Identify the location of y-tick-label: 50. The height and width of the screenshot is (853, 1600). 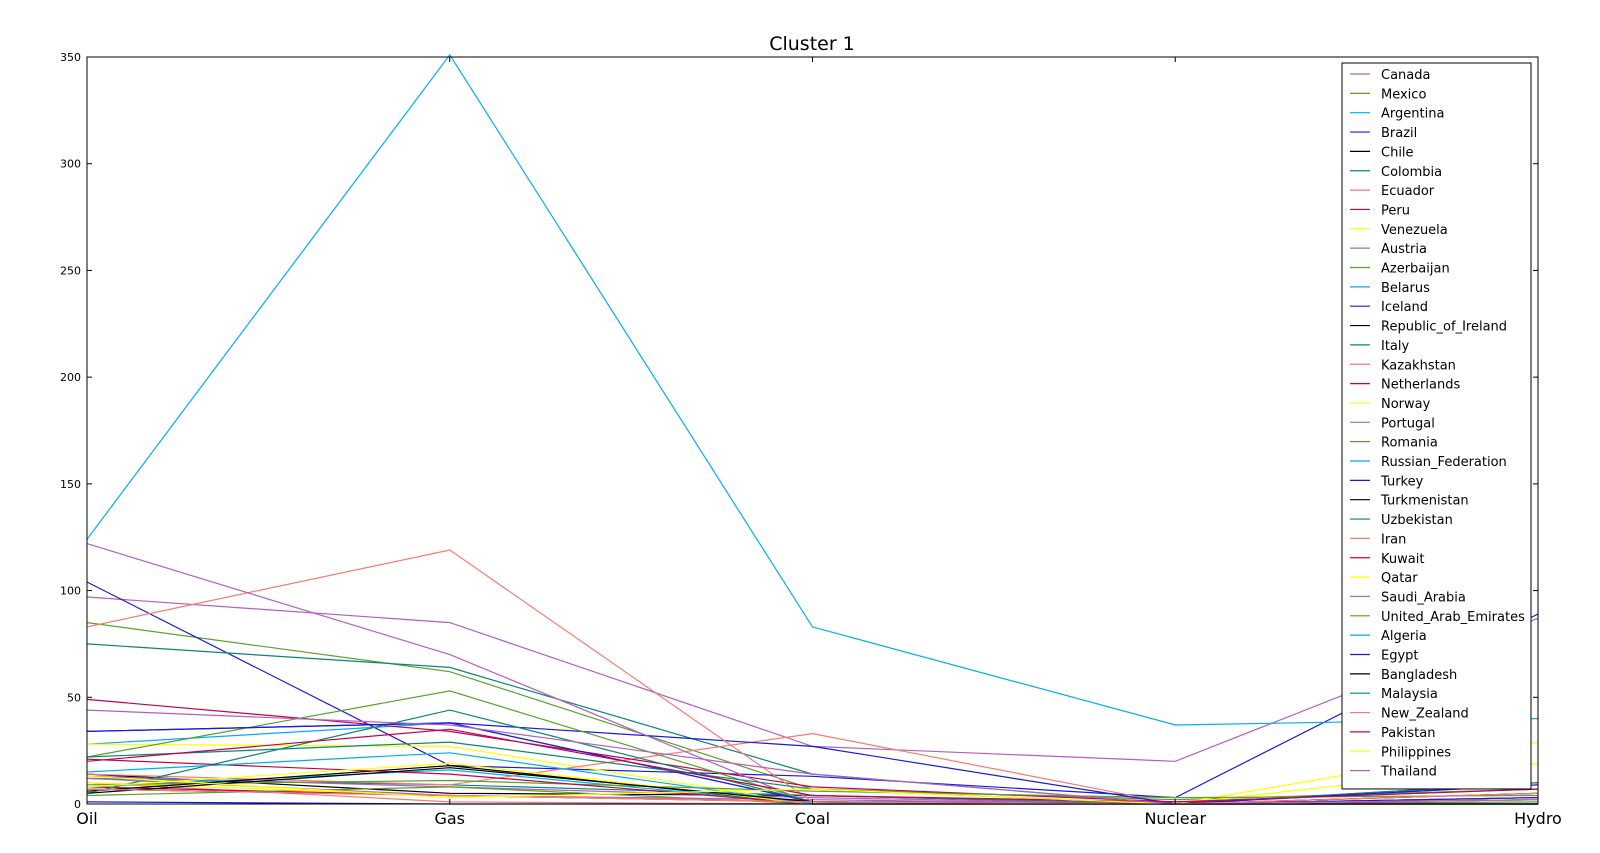
(74, 697).